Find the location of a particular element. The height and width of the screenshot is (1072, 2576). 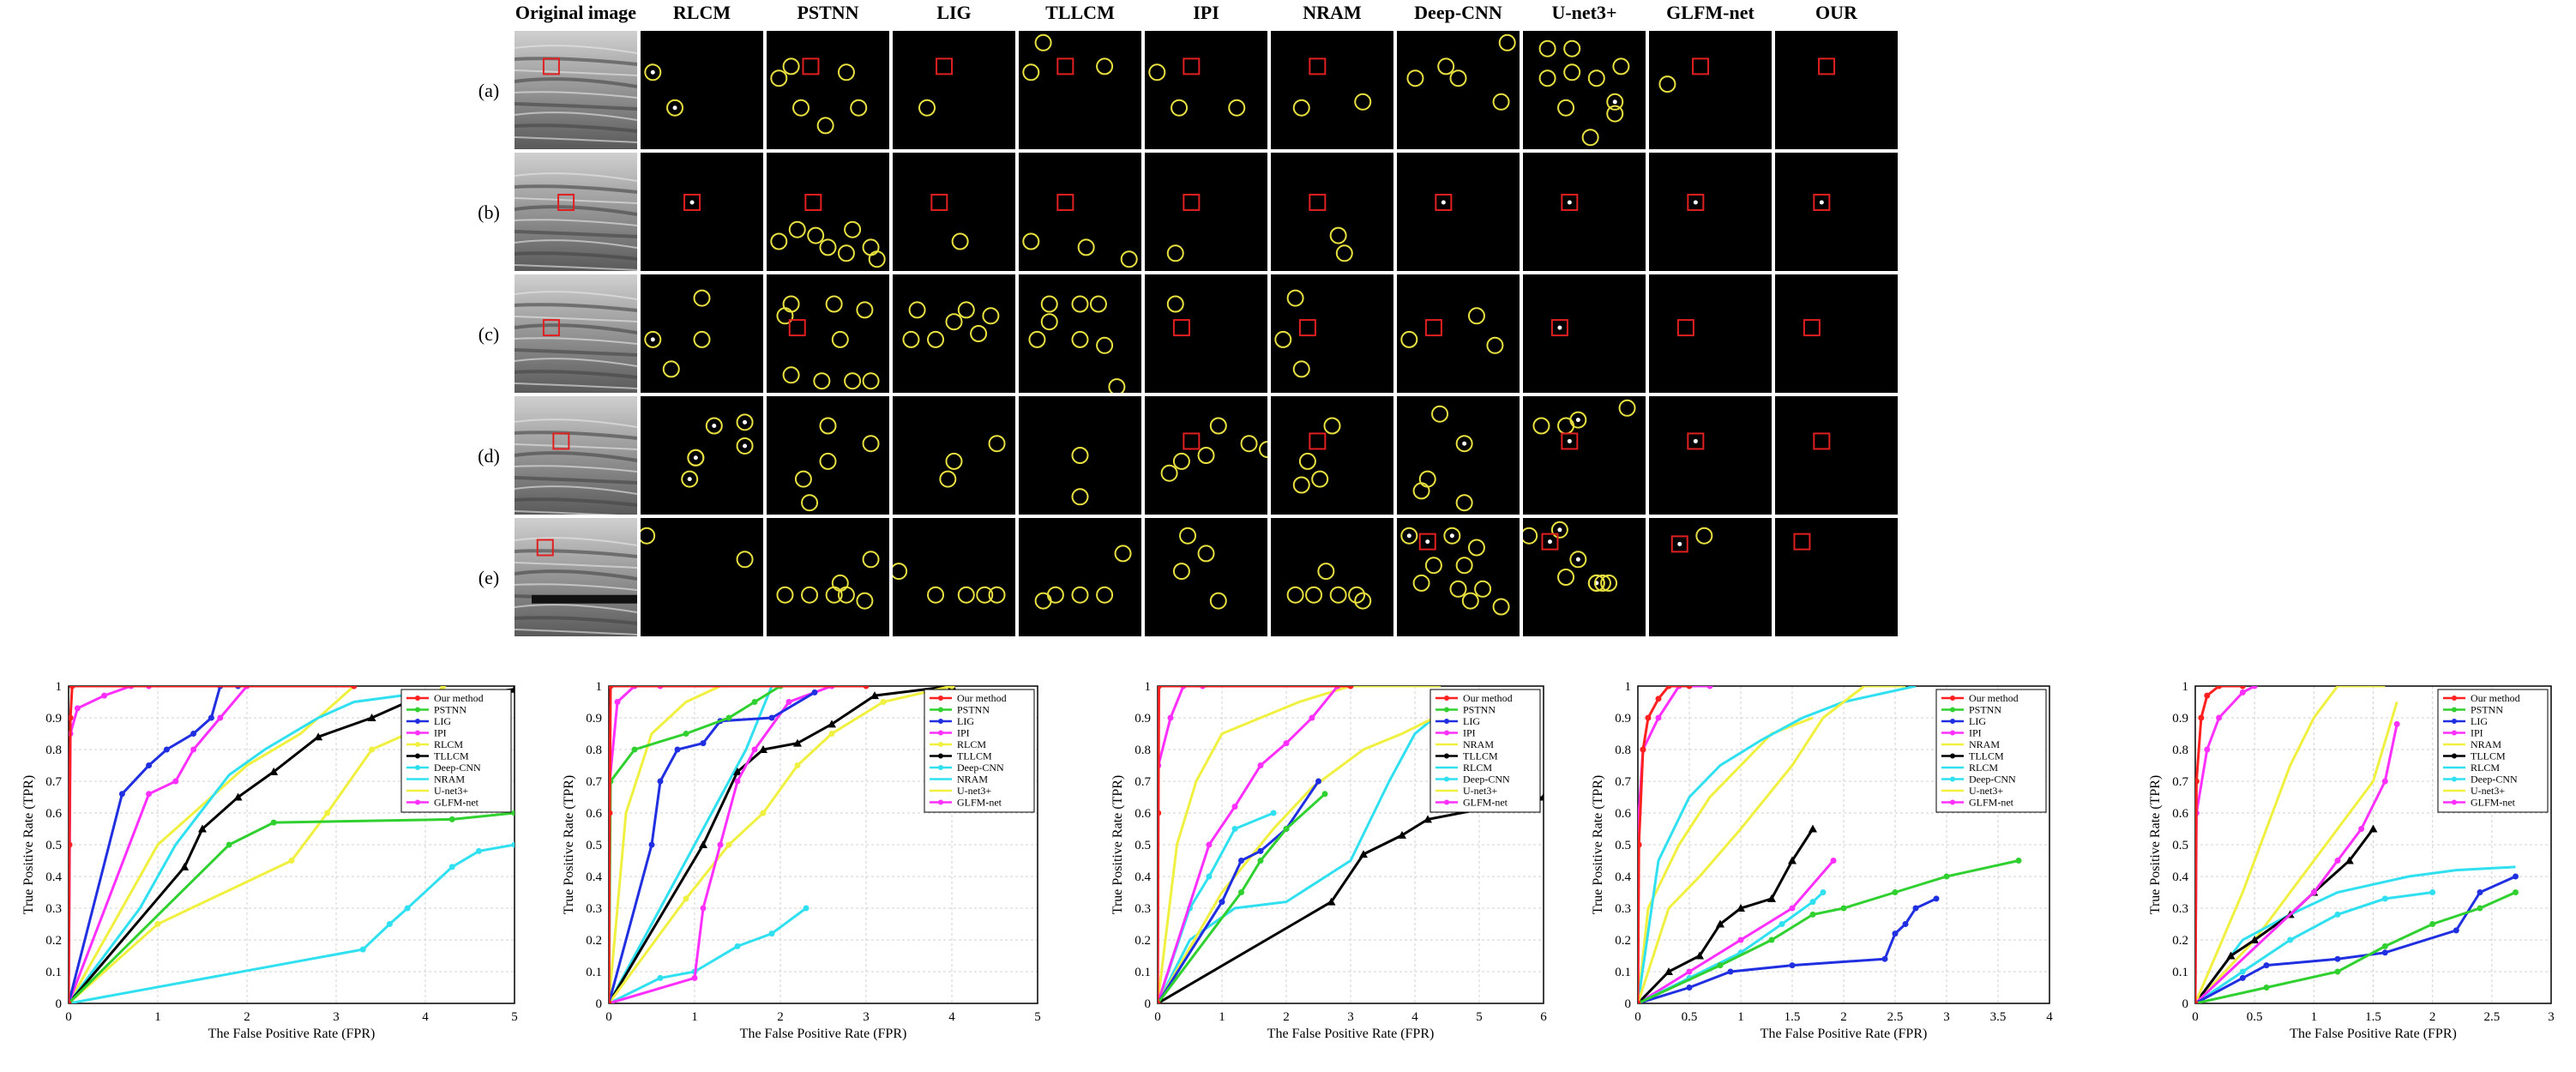

column-header: LIG is located at coordinates (954, 13).